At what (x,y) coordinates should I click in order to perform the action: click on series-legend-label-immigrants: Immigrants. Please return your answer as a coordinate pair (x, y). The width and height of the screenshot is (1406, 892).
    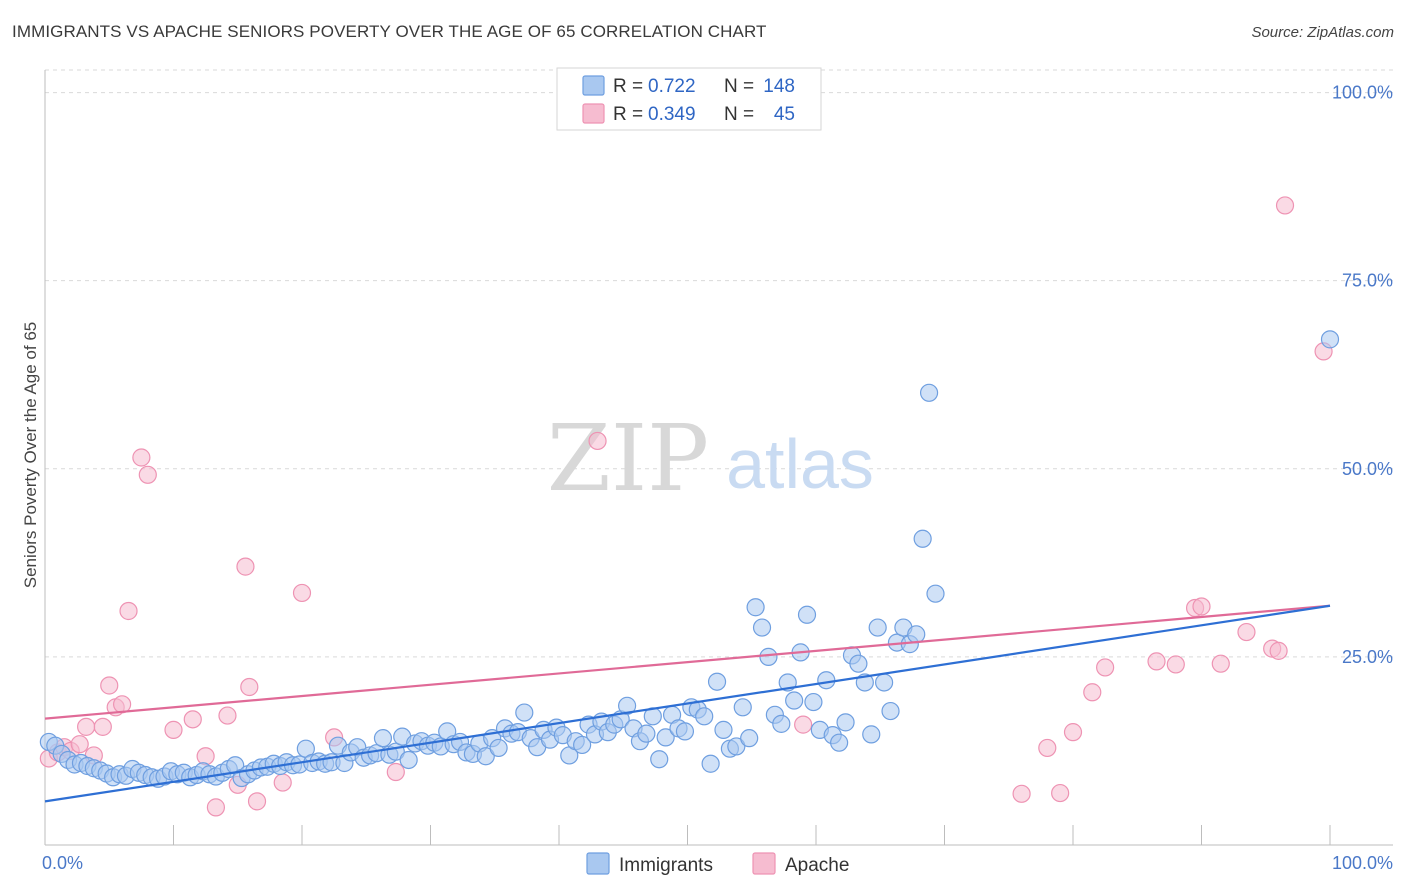
    Looking at the image, I should click on (666, 865).